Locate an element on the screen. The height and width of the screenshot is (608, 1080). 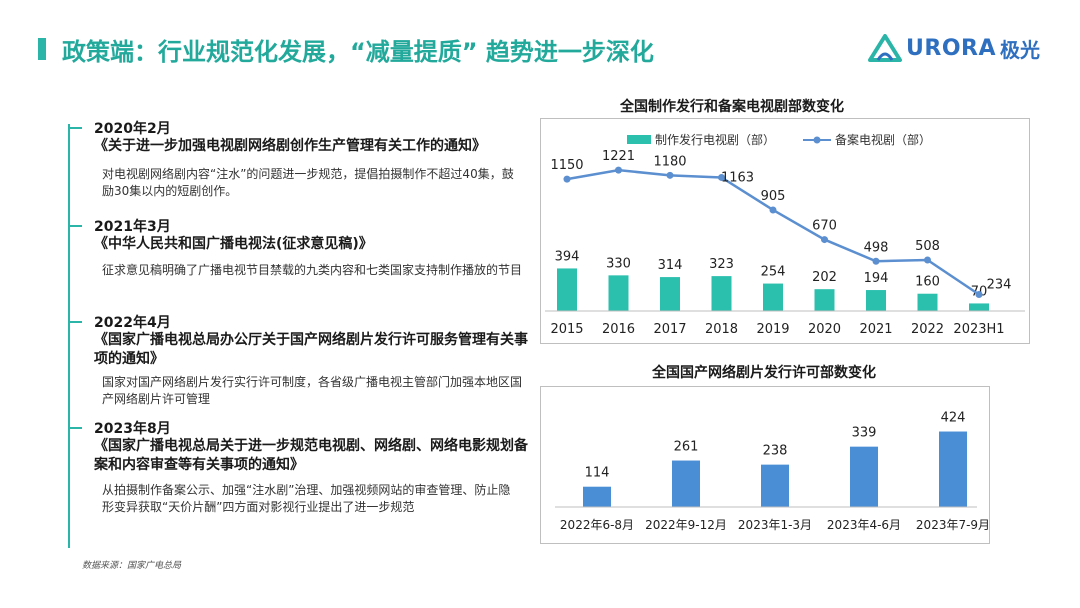
timeline-date: 2021年3月 is located at coordinates (132, 227).